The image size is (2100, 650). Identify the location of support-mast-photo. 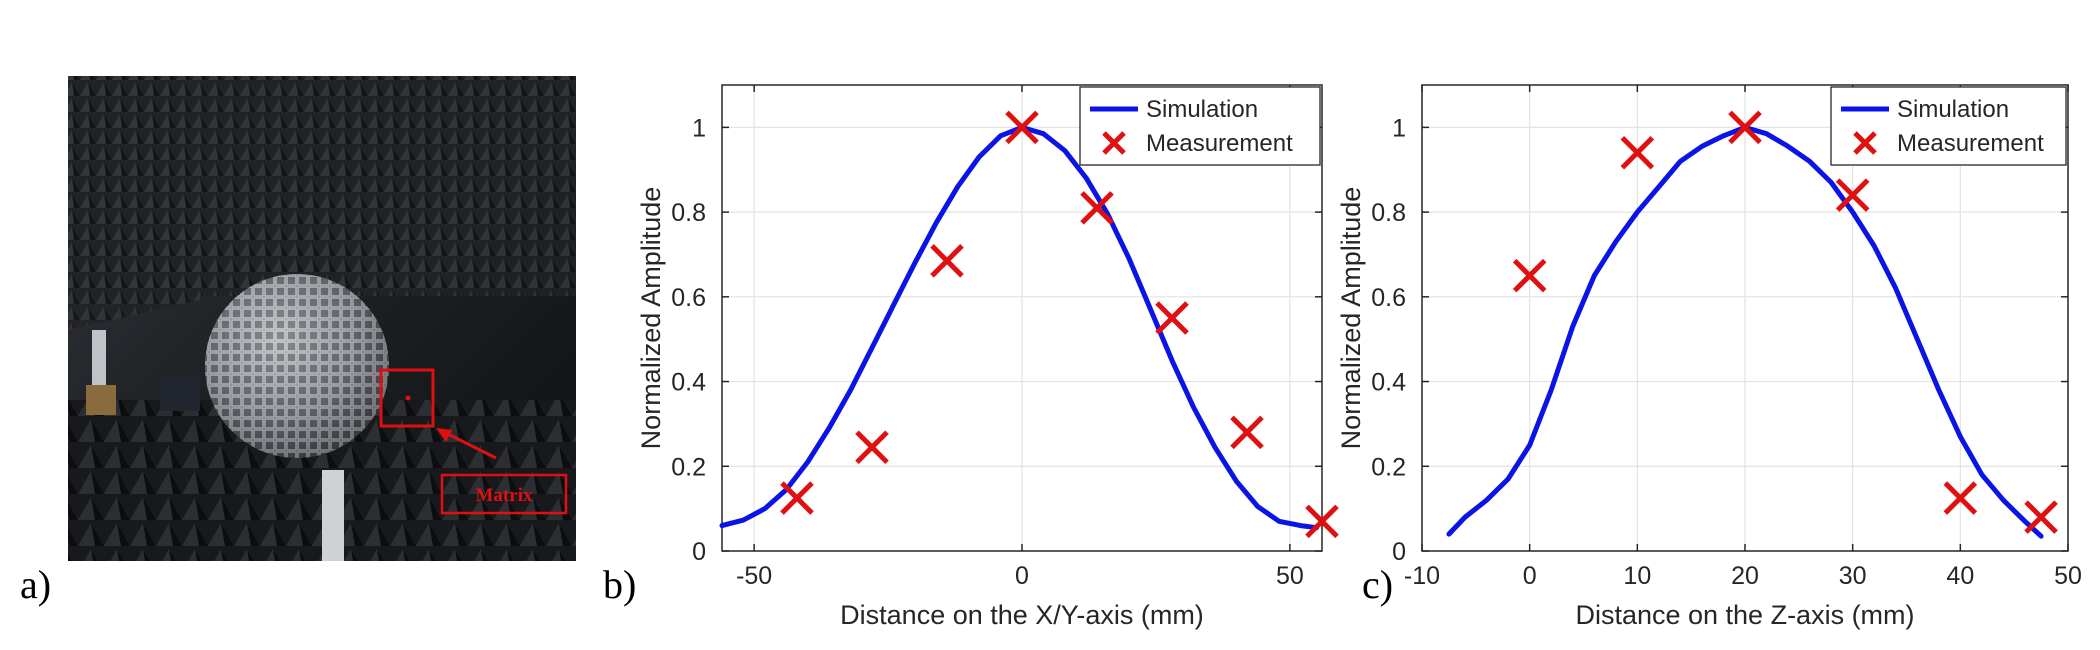
(333, 515).